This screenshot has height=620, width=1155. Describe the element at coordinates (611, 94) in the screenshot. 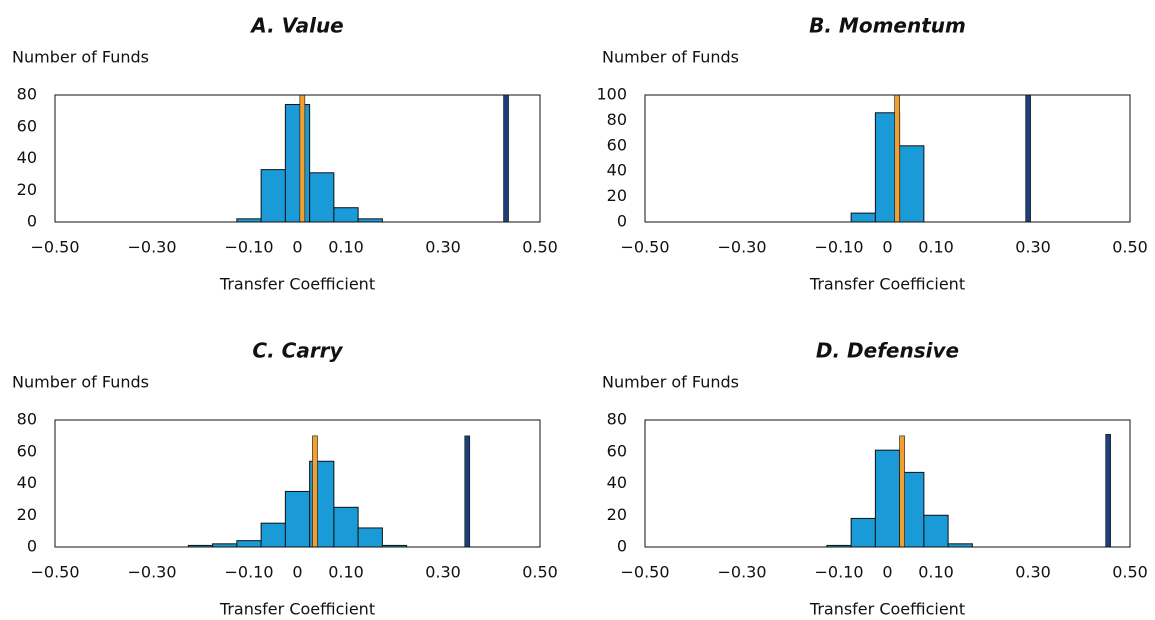

I see `y-tick-label: 100` at that location.